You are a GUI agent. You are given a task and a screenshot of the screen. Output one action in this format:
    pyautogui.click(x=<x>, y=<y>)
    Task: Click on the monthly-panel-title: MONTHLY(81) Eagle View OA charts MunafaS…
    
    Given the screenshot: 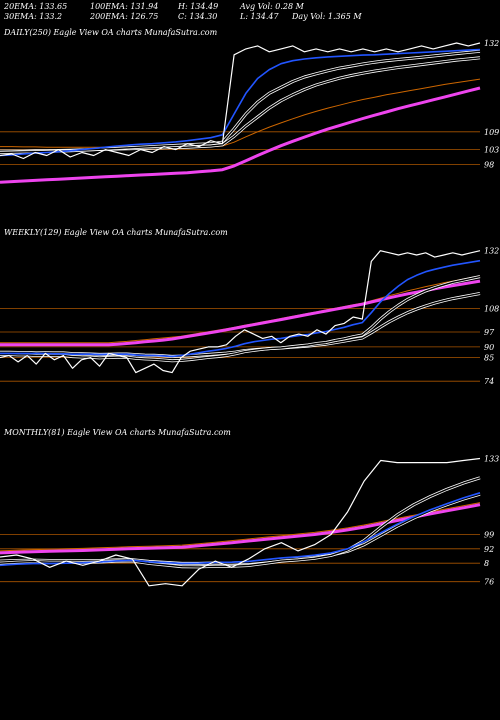 What is the action you would take?
    pyautogui.click(x=117, y=432)
    